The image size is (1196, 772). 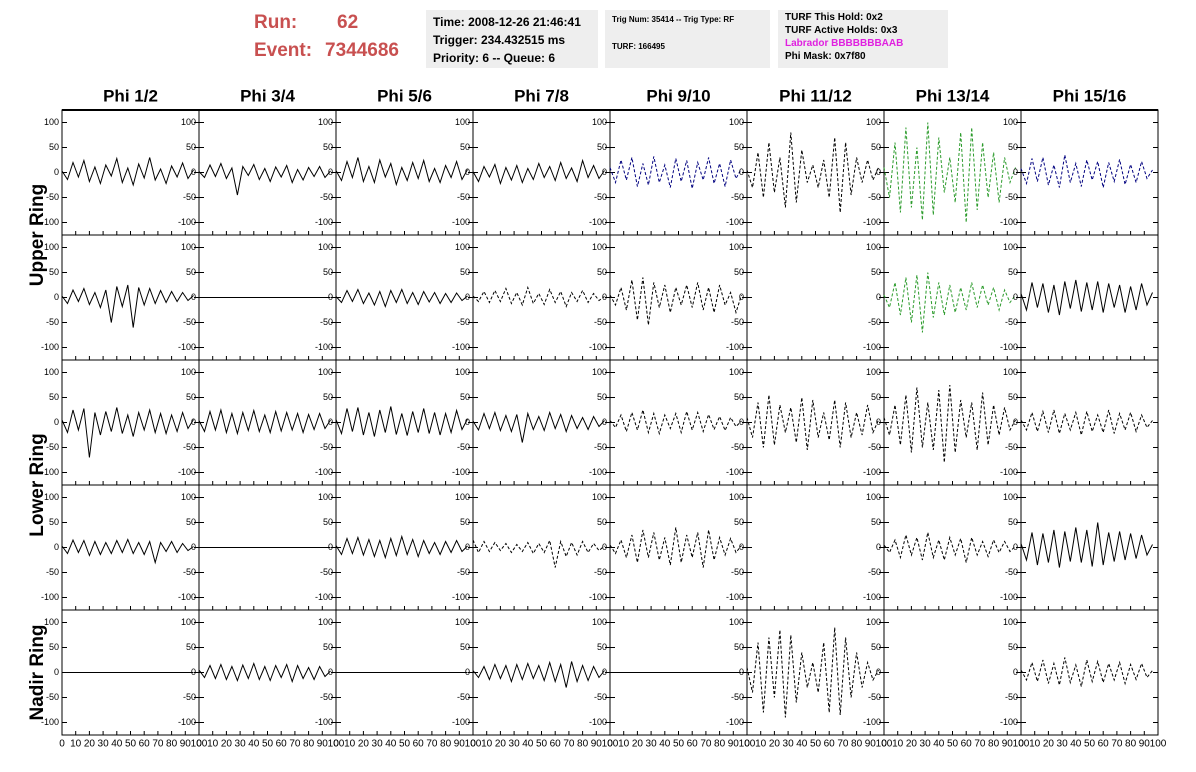 What do you see at coordinates (348, 22) in the screenshot?
I see `run-number: 62` at bounding box center [348, 22].